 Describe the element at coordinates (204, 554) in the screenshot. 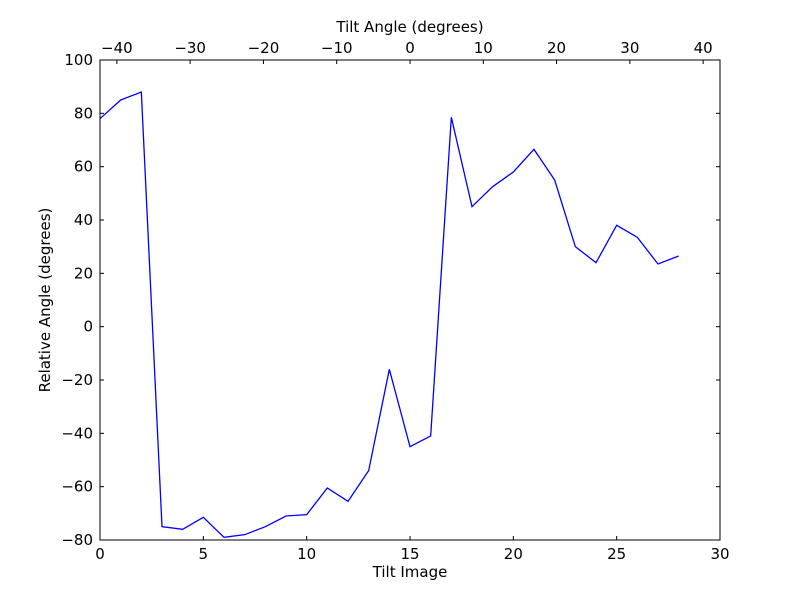

I see `x-tick-label: 5` at that location.